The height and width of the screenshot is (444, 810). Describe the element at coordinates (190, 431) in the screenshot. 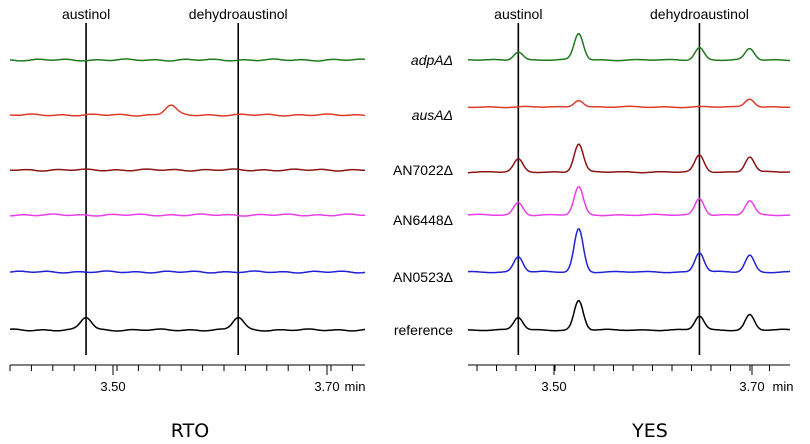

I see `panel-title: RTO` at that location.